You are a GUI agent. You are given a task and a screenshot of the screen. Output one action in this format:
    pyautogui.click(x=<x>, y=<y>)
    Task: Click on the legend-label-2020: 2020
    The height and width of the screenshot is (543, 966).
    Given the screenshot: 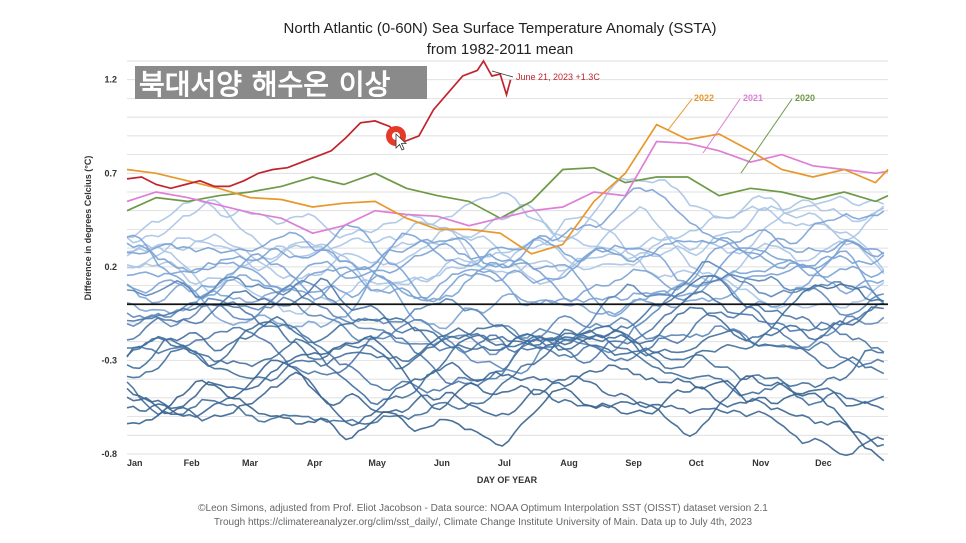 What is the action you would take?
    pyautogui.click(x=805, y=98)
    